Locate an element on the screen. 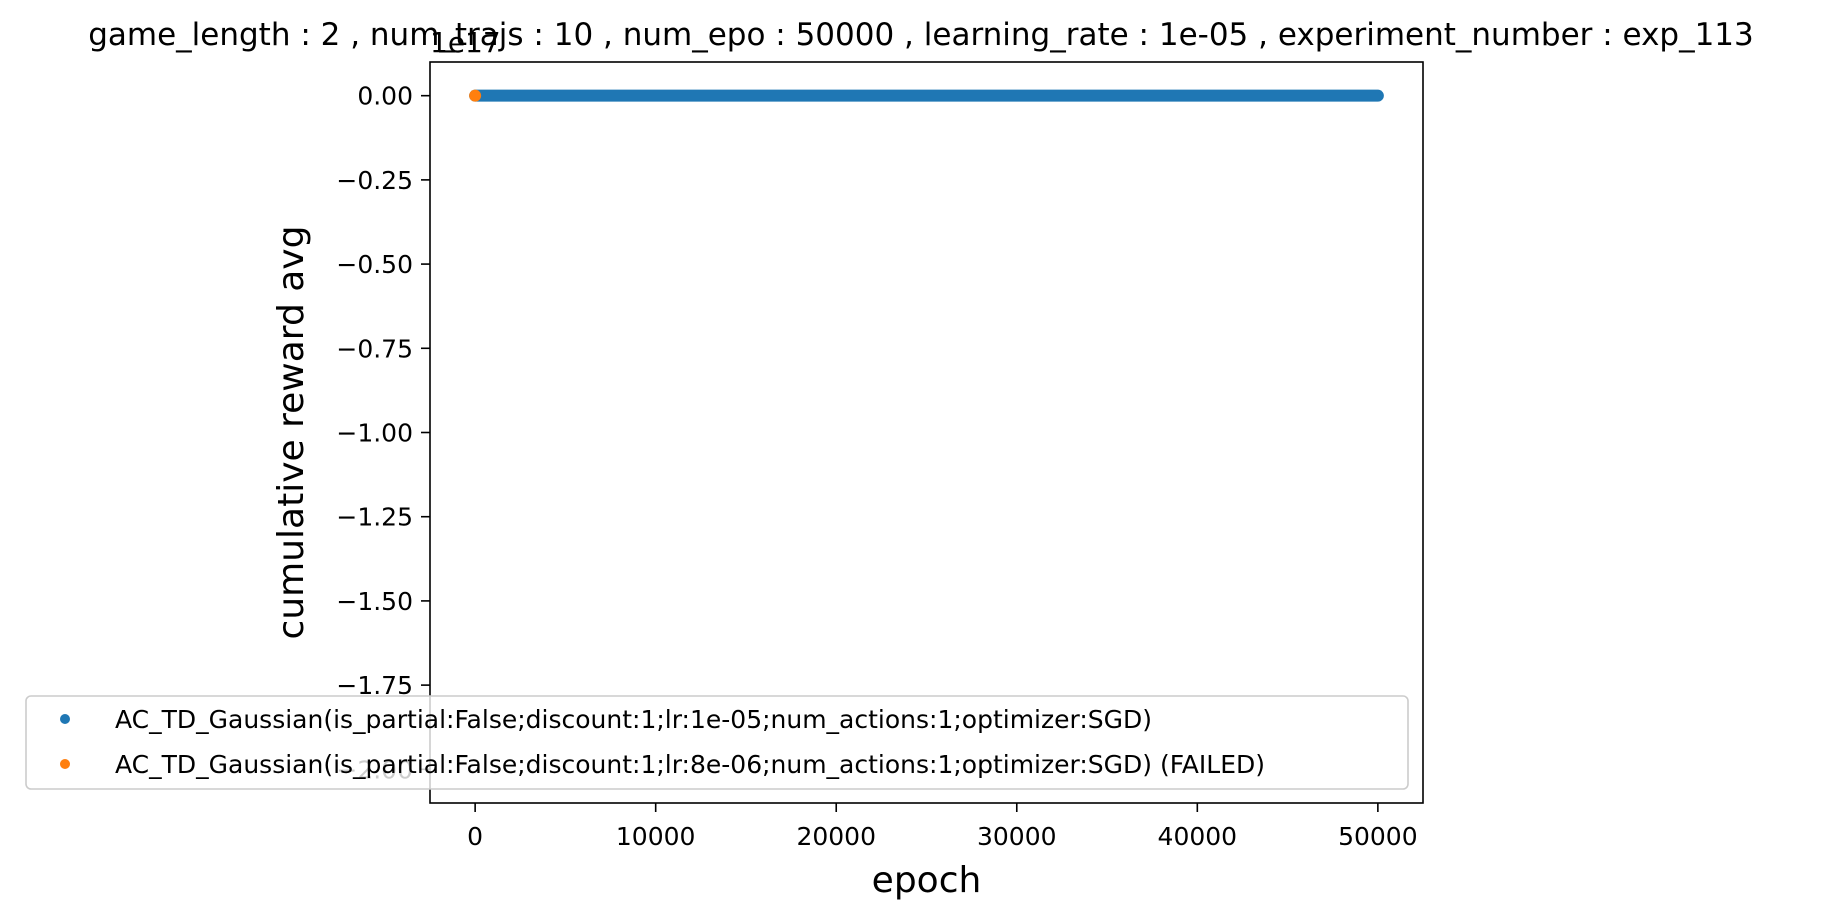  y-tick-label: 0.00 is located at coordinates (385, 96).